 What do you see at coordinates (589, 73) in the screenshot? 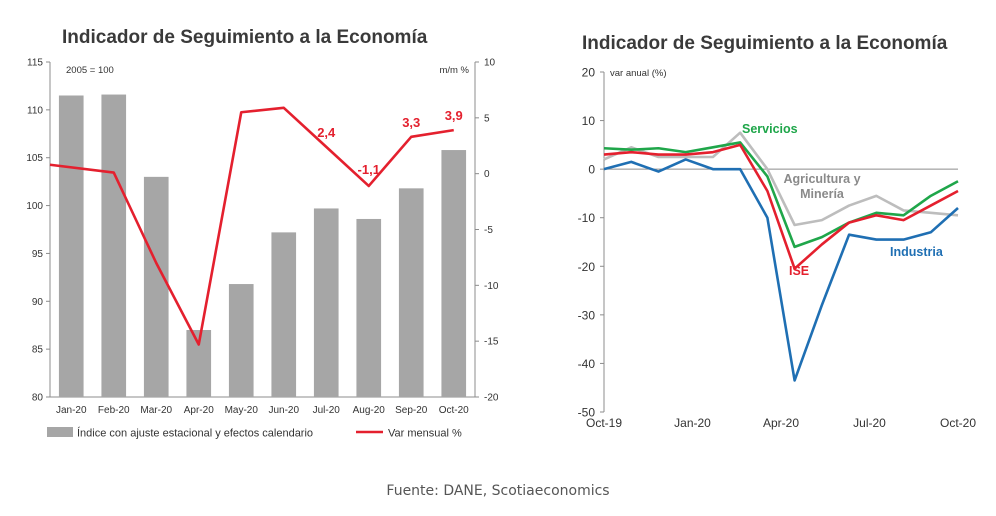
I see `right-chart-y-tick-label: 20` at bounding box center [589, 73].